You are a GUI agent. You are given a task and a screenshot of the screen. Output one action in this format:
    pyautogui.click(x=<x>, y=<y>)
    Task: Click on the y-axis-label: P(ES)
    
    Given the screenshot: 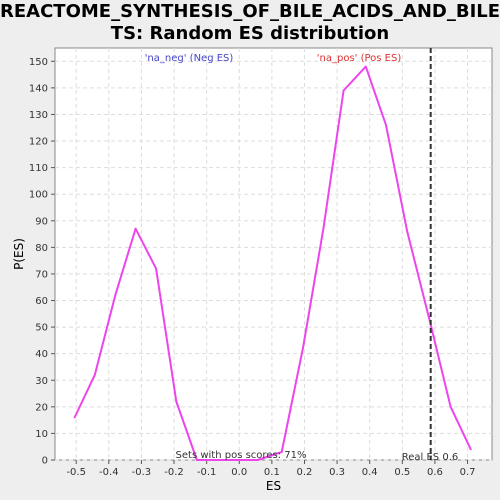 What is the action you would take?
    pyautogui.click(x=19, y=254)
    